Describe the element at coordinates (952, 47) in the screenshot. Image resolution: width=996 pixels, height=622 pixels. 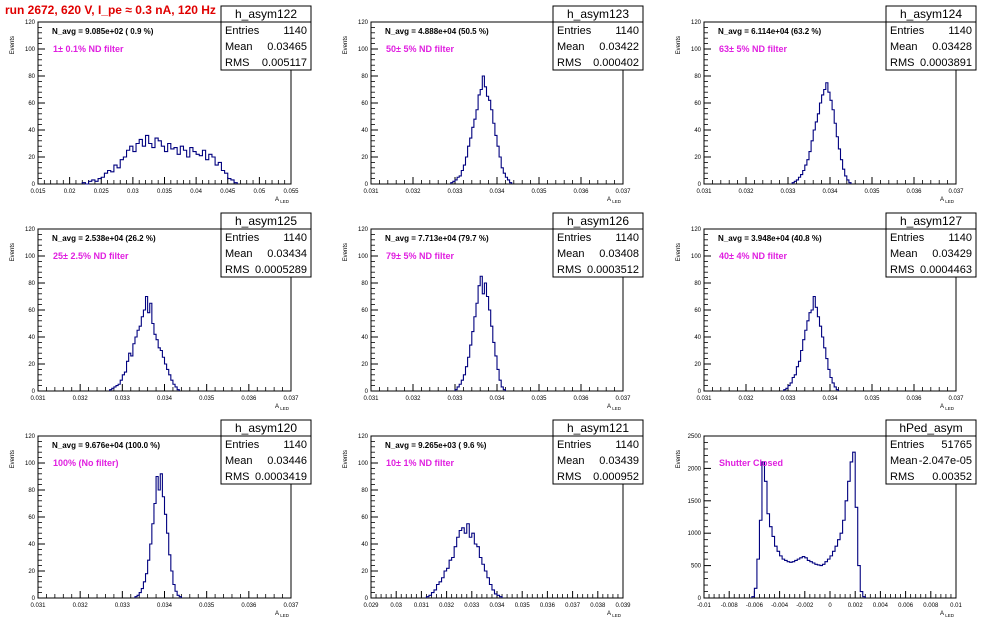
I see `stats-value: 0.03428` at that location.